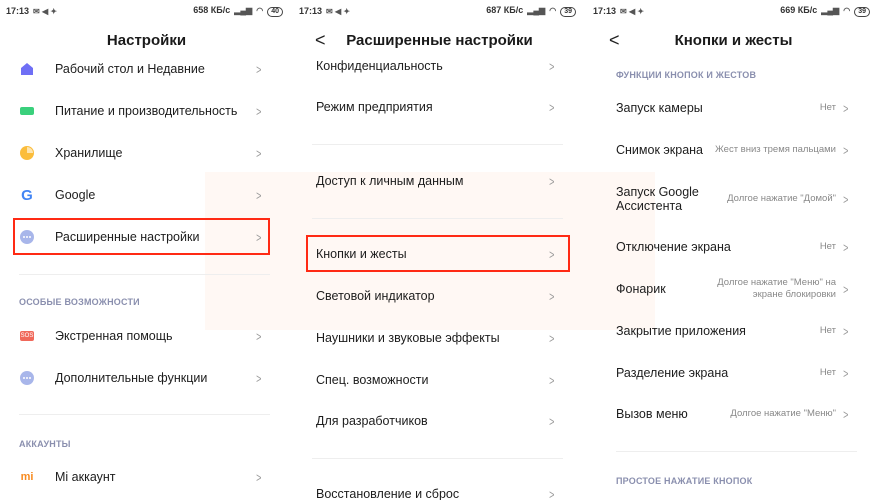 Image resolution: width=880 pixels, height=500 pixels. What do you see at coordinates (146, 195) in the screenshot?
I see `settings-item: G Google >` at bounding box center [146, 195].